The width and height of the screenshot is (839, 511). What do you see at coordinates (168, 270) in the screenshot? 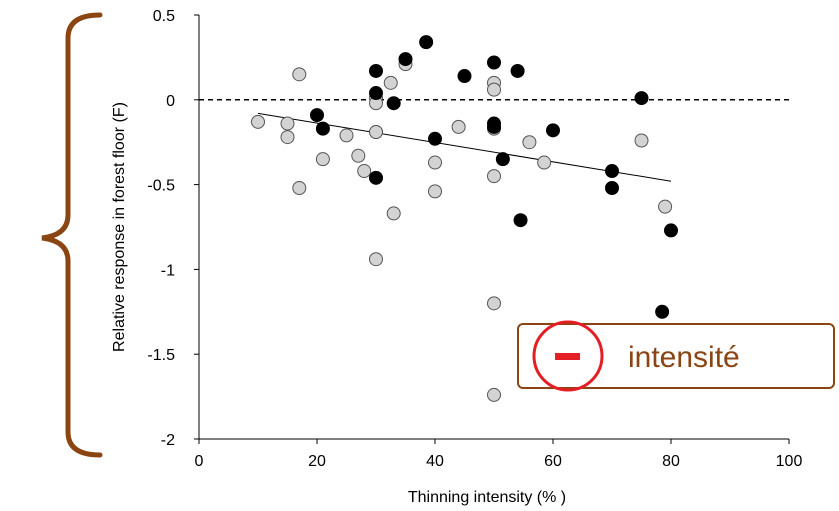
I see `y-tick-label: -1` at bounding box center [168, 270].